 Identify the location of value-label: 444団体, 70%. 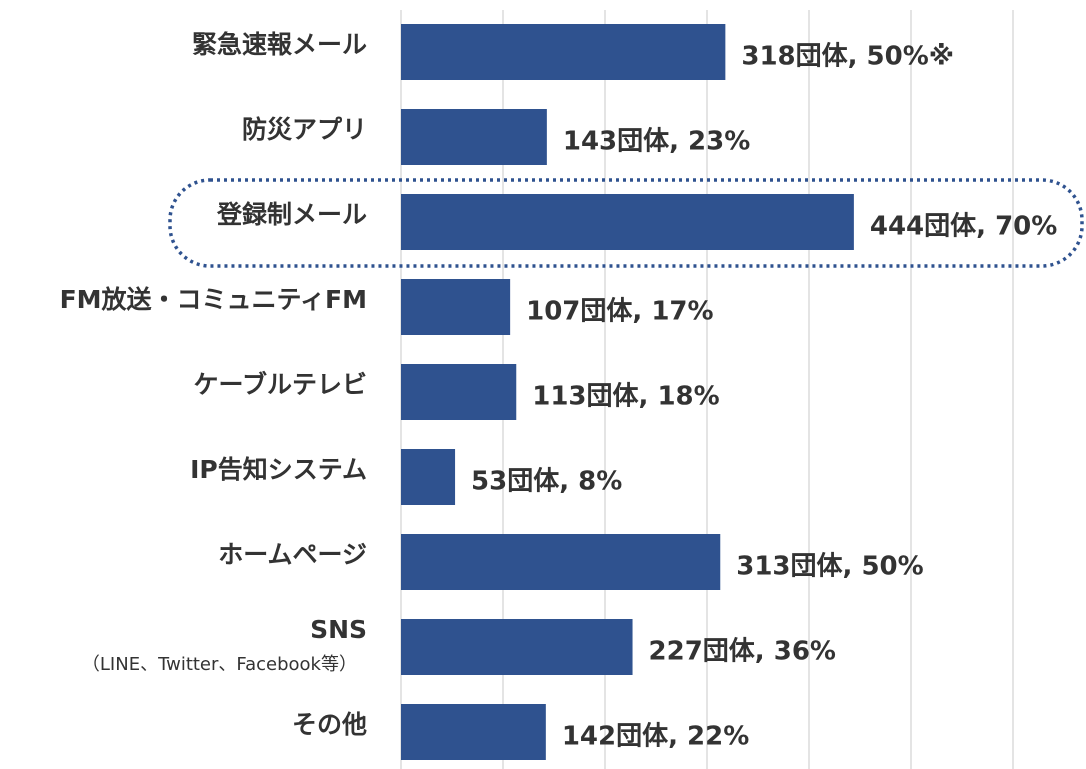
(963, 227).